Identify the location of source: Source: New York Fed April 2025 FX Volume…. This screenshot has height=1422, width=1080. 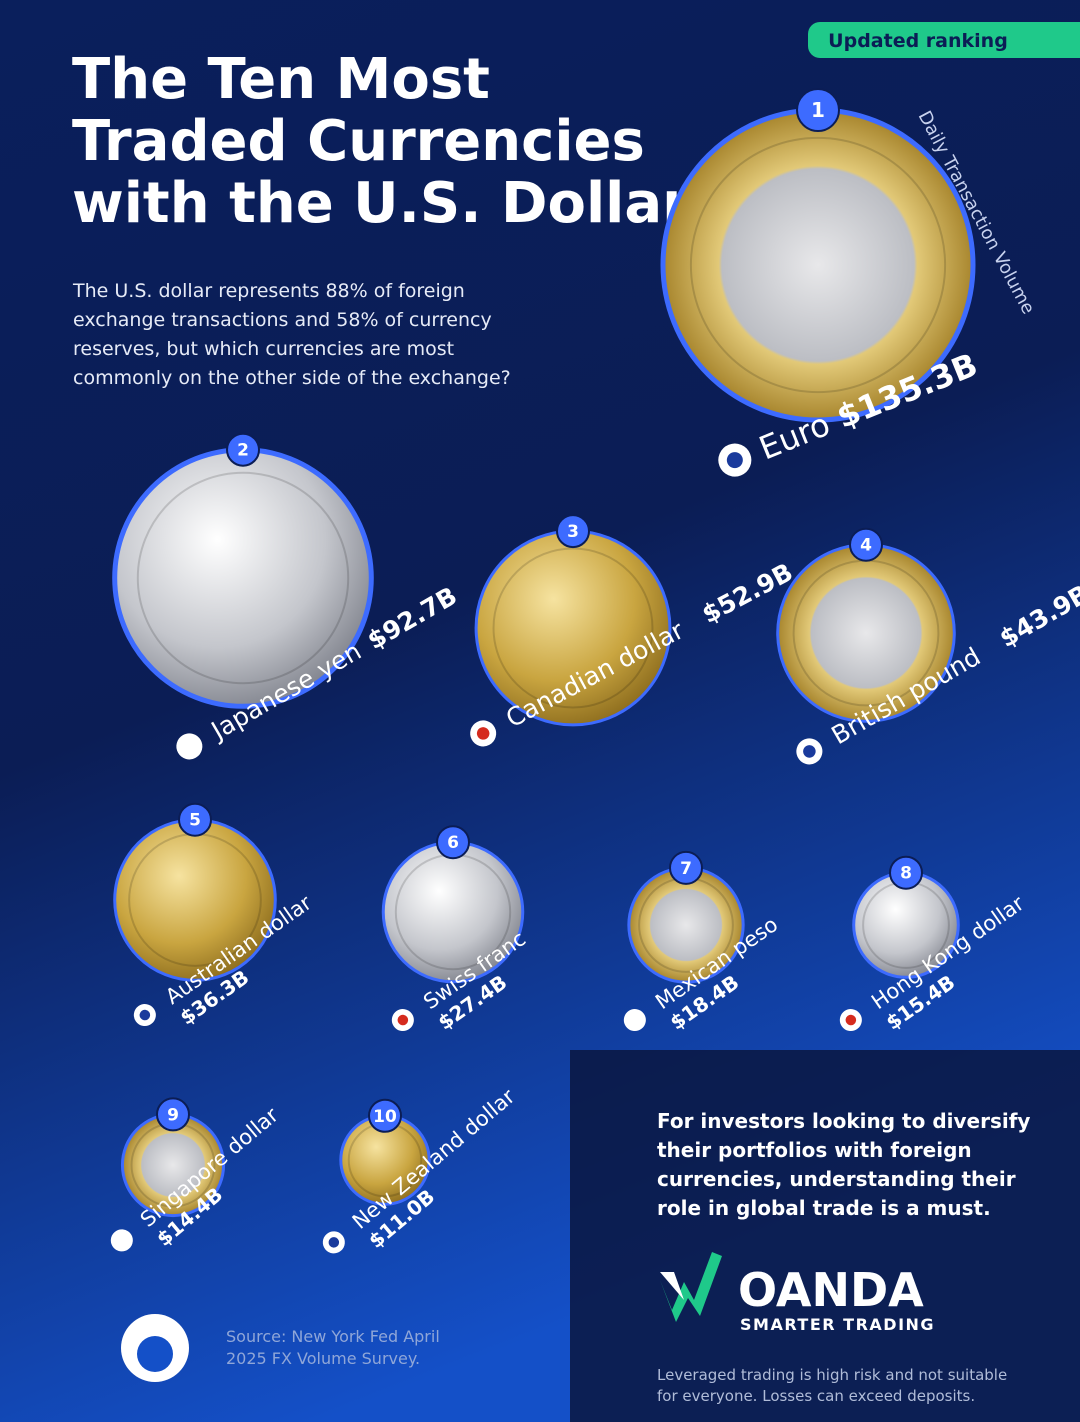
(333, 1347).